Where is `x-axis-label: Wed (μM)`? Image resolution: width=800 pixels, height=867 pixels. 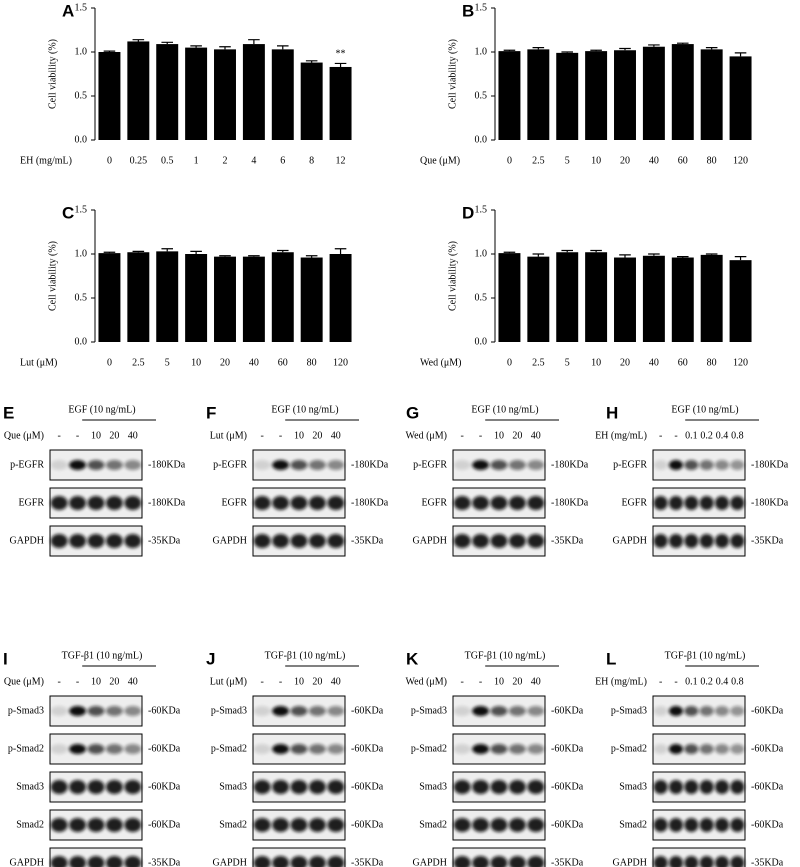 x-axis-label: Wed (μM) is located at coordinates (441, 362).